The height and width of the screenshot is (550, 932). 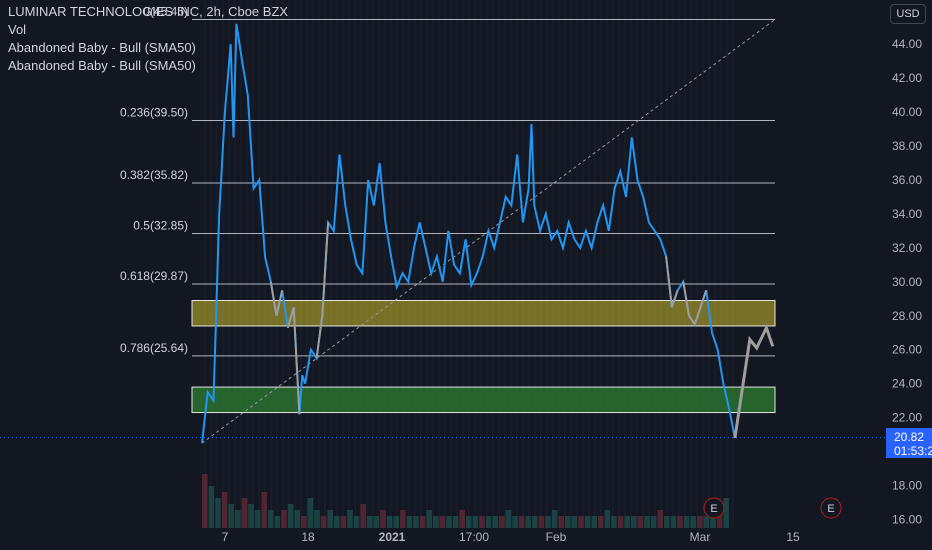 I want to click on x-tick-label: 7, so click(x=225, y=537).